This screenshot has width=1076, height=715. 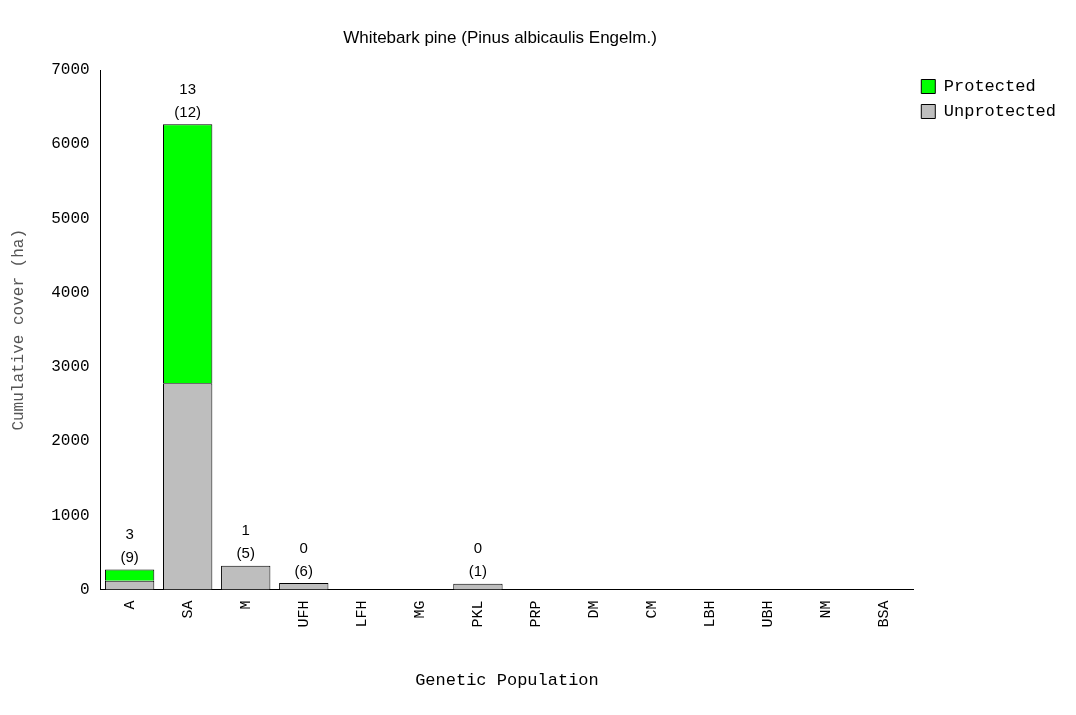 I want to click on x-tick-label: PRP, so click(x=536, y=614).